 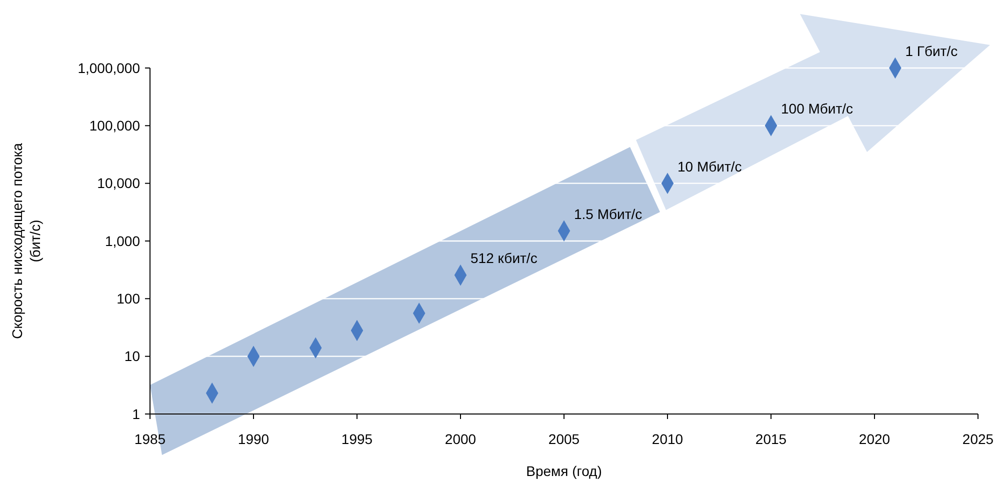 What do you see at coordinates (710, 166) in the screenshot?
I see `annotation: 10 Мбит/с` at bounding box center [710, 166].